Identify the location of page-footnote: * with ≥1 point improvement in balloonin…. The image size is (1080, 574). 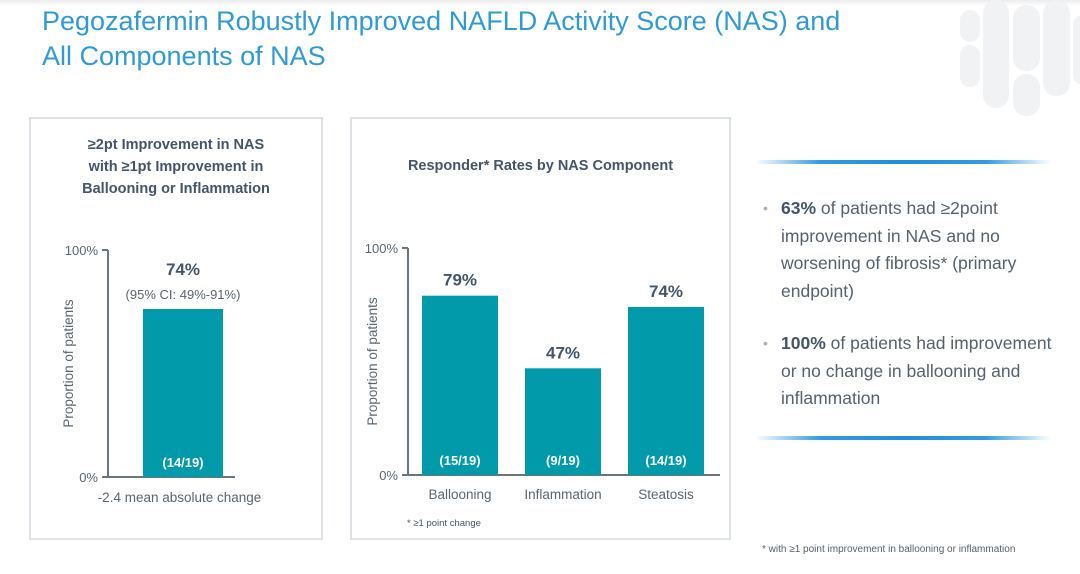
(889, 549).